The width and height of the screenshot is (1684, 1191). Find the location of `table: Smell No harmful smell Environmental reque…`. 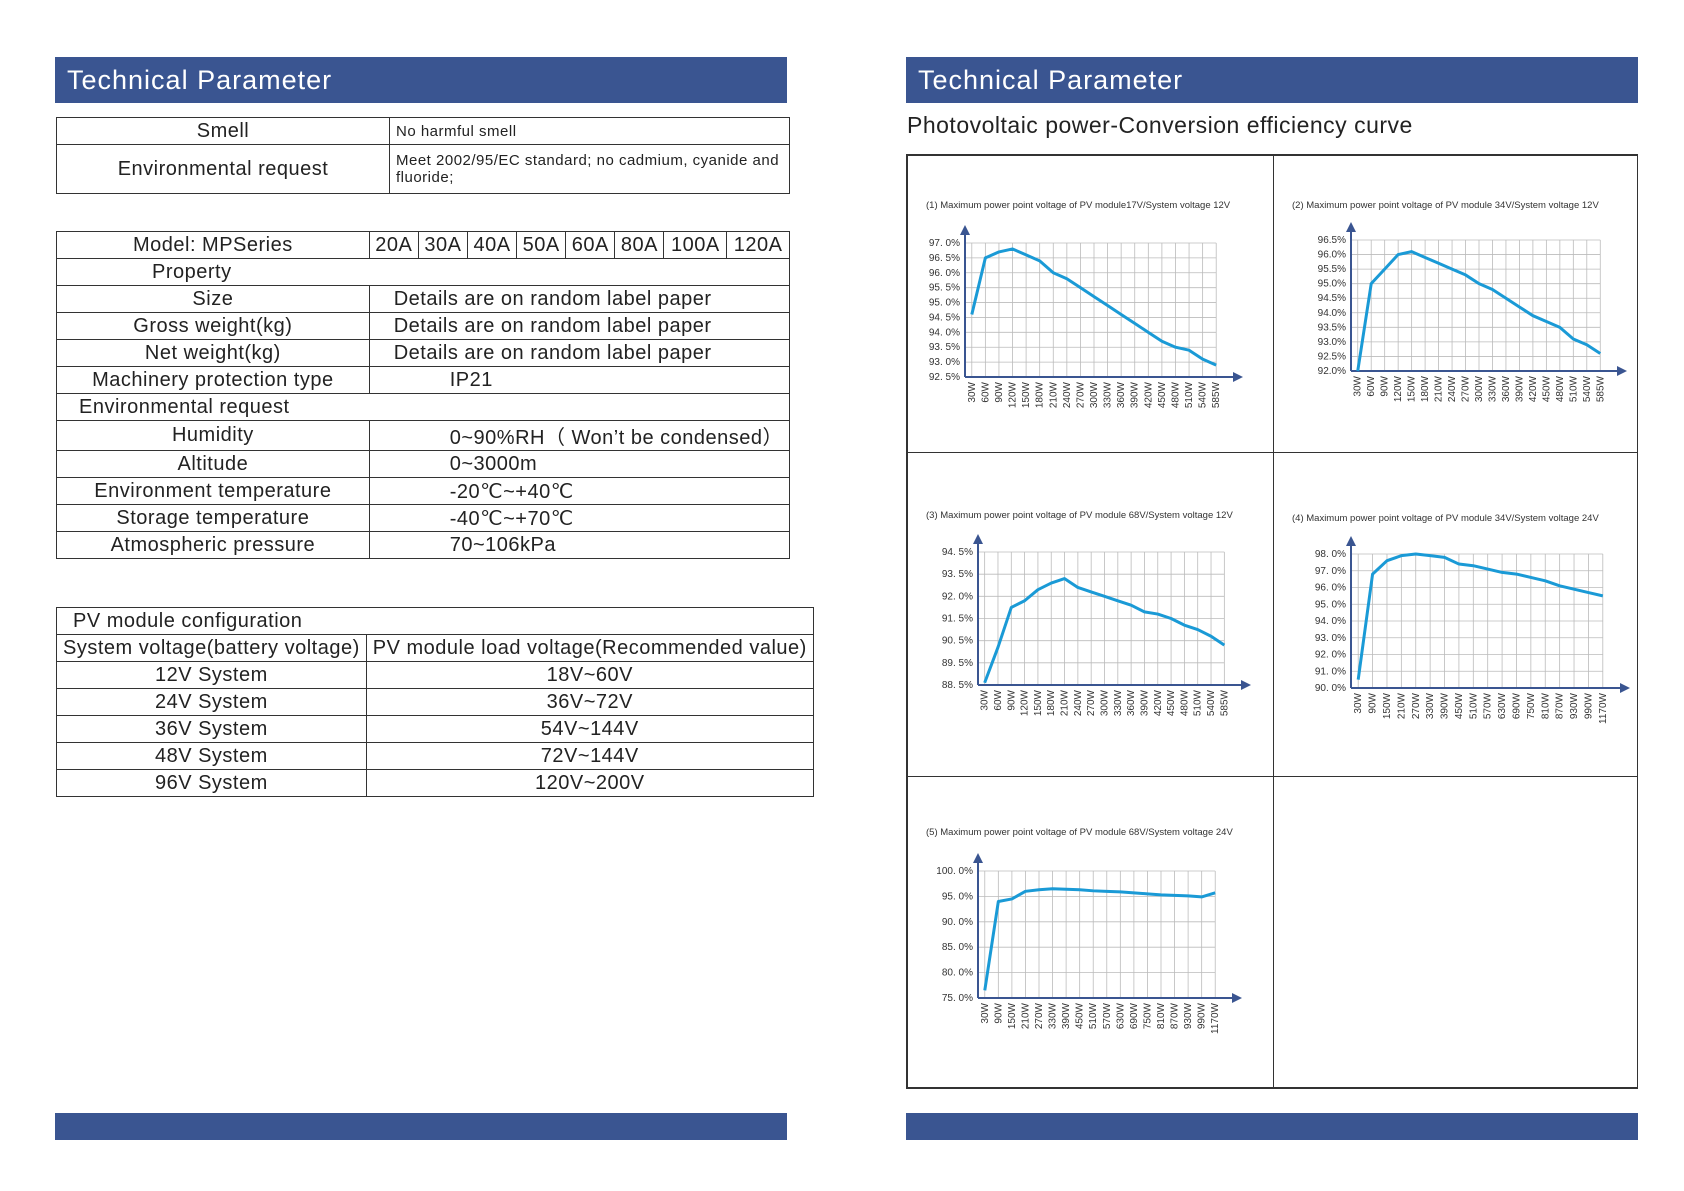

table: Smell No harmful smell Environmental reque… is located at coordinates (423, 155).